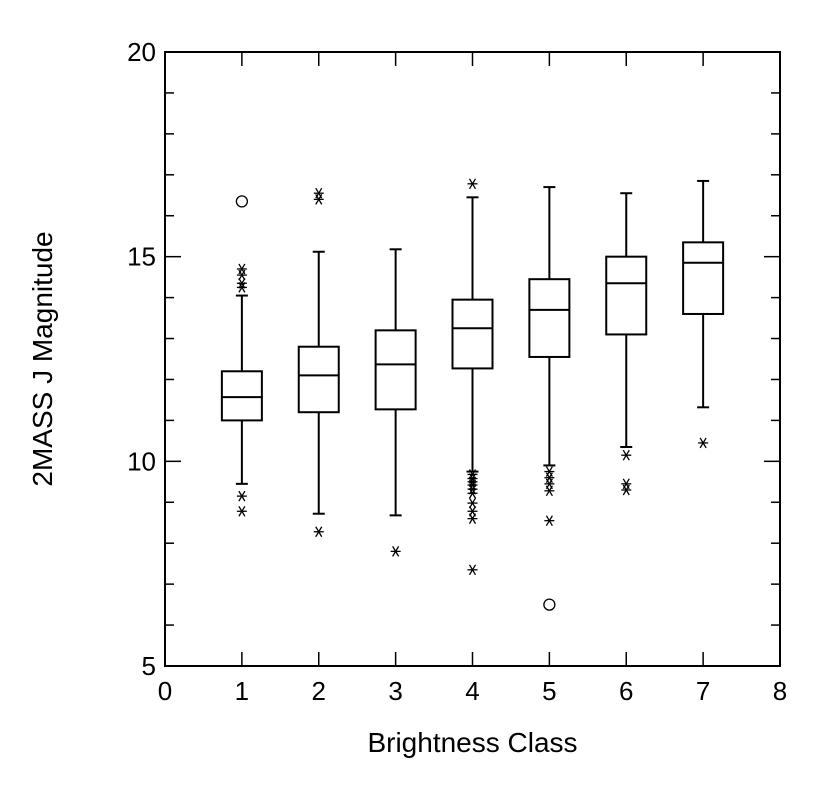 The image size is (830, 801). I want to click on x-tick-label: 3, so click(395, 691).